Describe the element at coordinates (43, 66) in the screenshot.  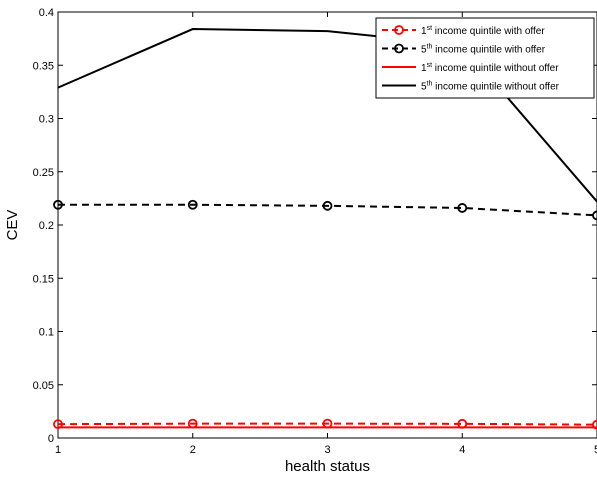
I see `y-tick-label: 0.35` at that location.